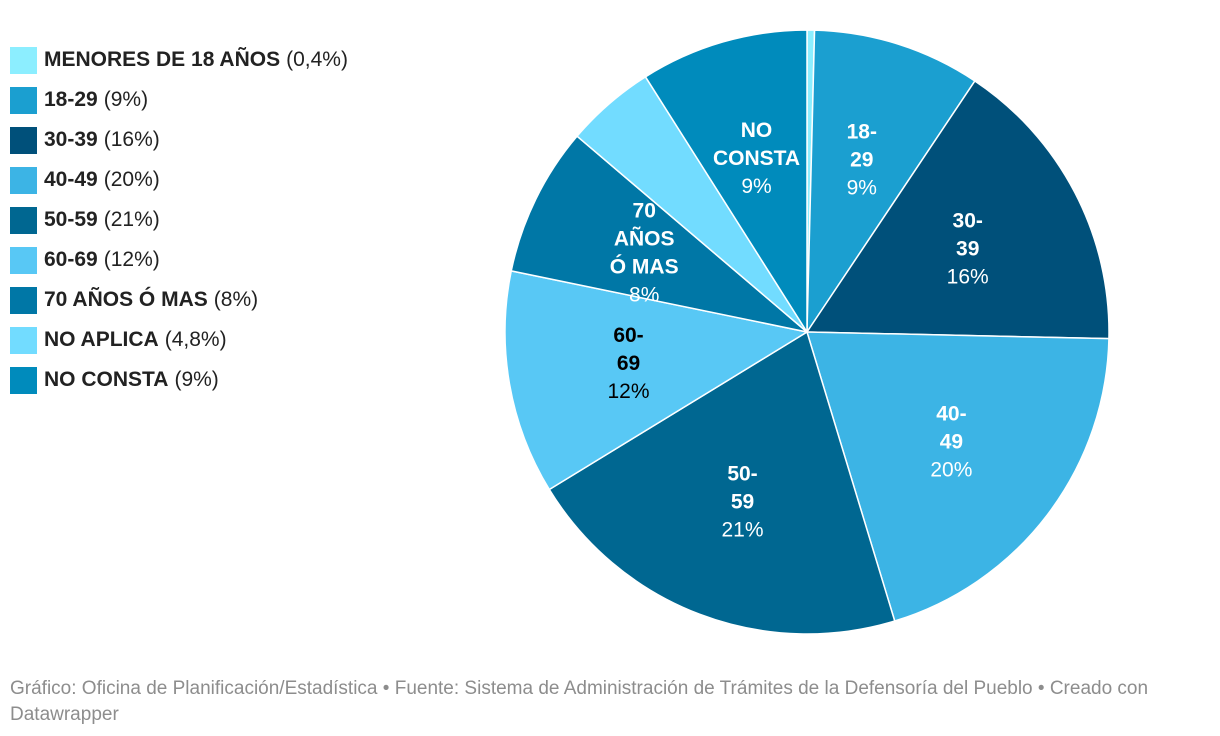 This screenshot has width=1220, height=736. Describe the element at coordinates (195, 339) in the screenshot. I see `legend-percent: (4,8%)` at that location.